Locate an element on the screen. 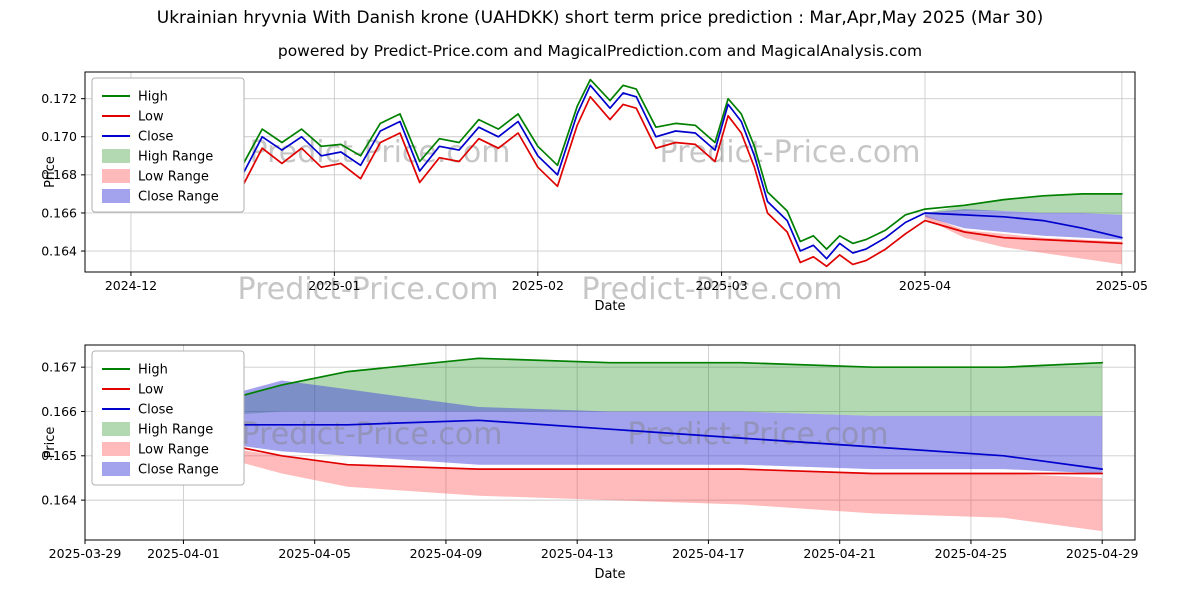 This screenshot has height=600, width=1200. x-tick-label: 2025-03-29 is located at coordinates (85, 553).